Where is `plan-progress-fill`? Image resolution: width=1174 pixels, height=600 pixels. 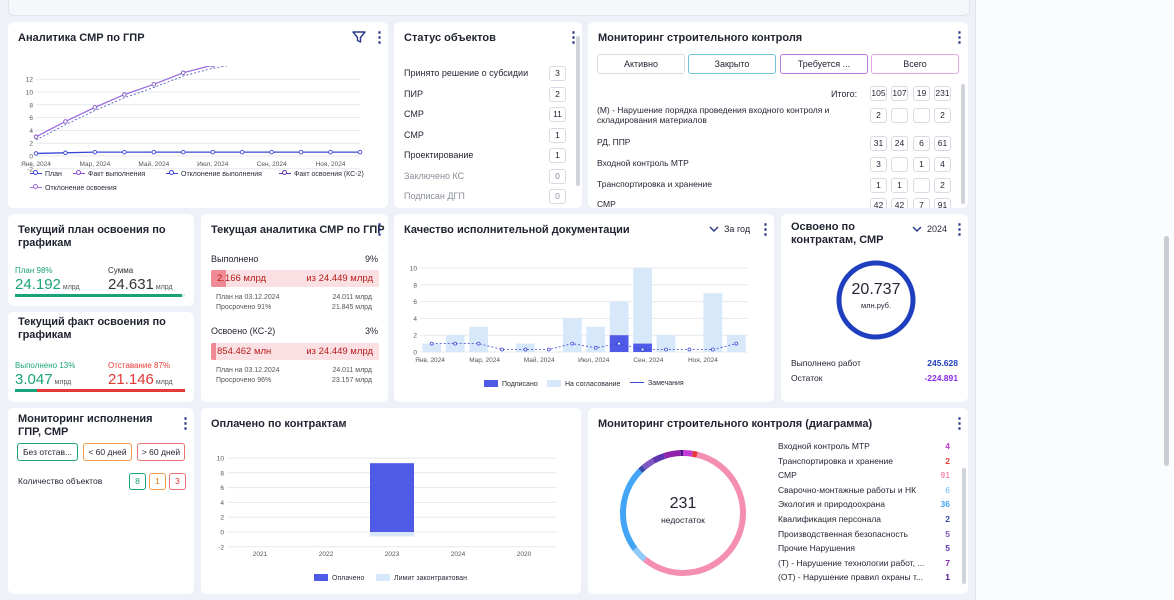 plan-progress-fill is located at coordinates (98, 295).